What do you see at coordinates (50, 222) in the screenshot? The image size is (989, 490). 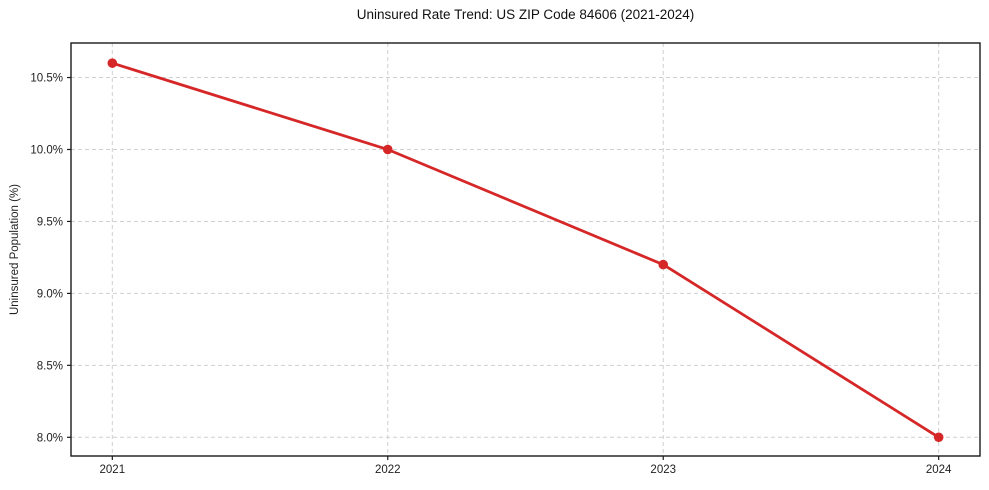 I see `y-tick-label: 9.5%` at bounding box center [50, 222].